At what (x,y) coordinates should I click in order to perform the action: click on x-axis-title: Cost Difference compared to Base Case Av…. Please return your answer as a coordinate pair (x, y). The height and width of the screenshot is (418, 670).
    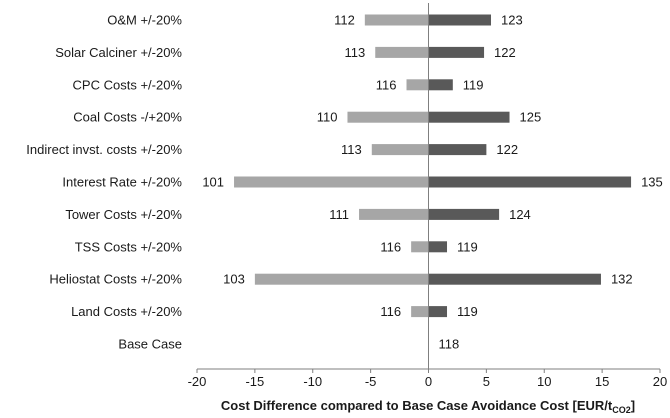
    Looking at the image, I should click on (428, 406).